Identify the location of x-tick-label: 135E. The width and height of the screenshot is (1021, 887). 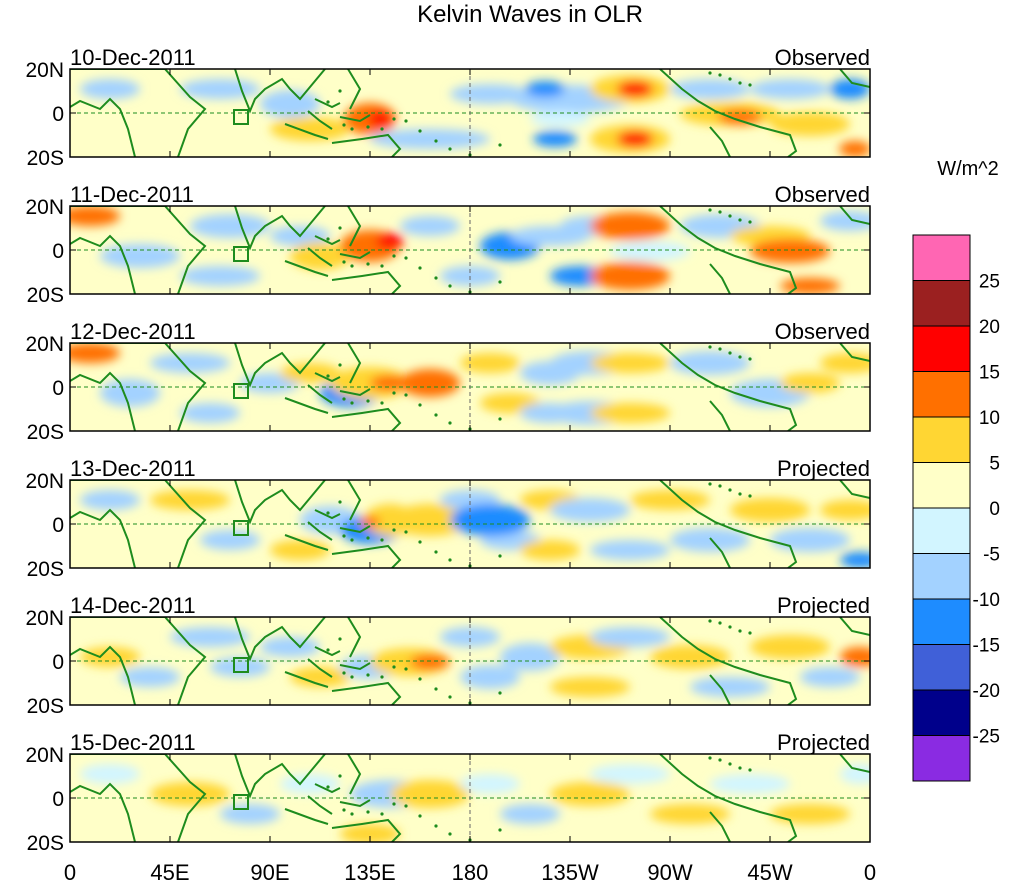
(369, 872).